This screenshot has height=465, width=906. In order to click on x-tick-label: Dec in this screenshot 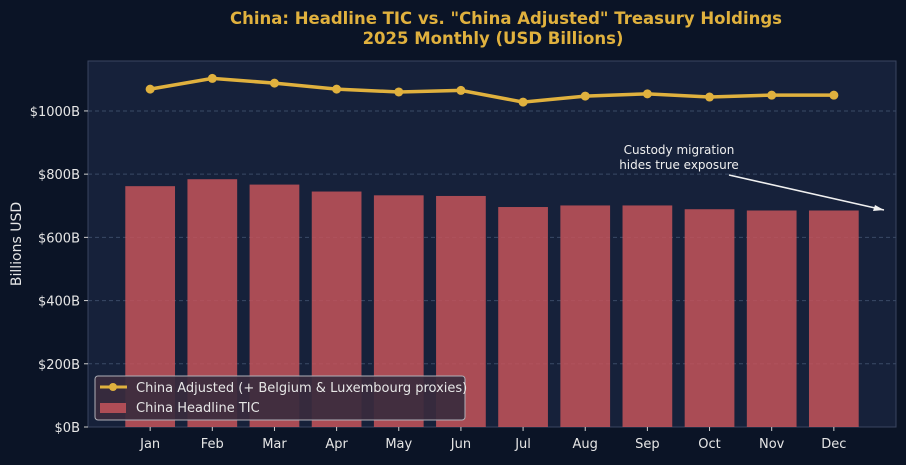, I will do `click(833, 444)`.